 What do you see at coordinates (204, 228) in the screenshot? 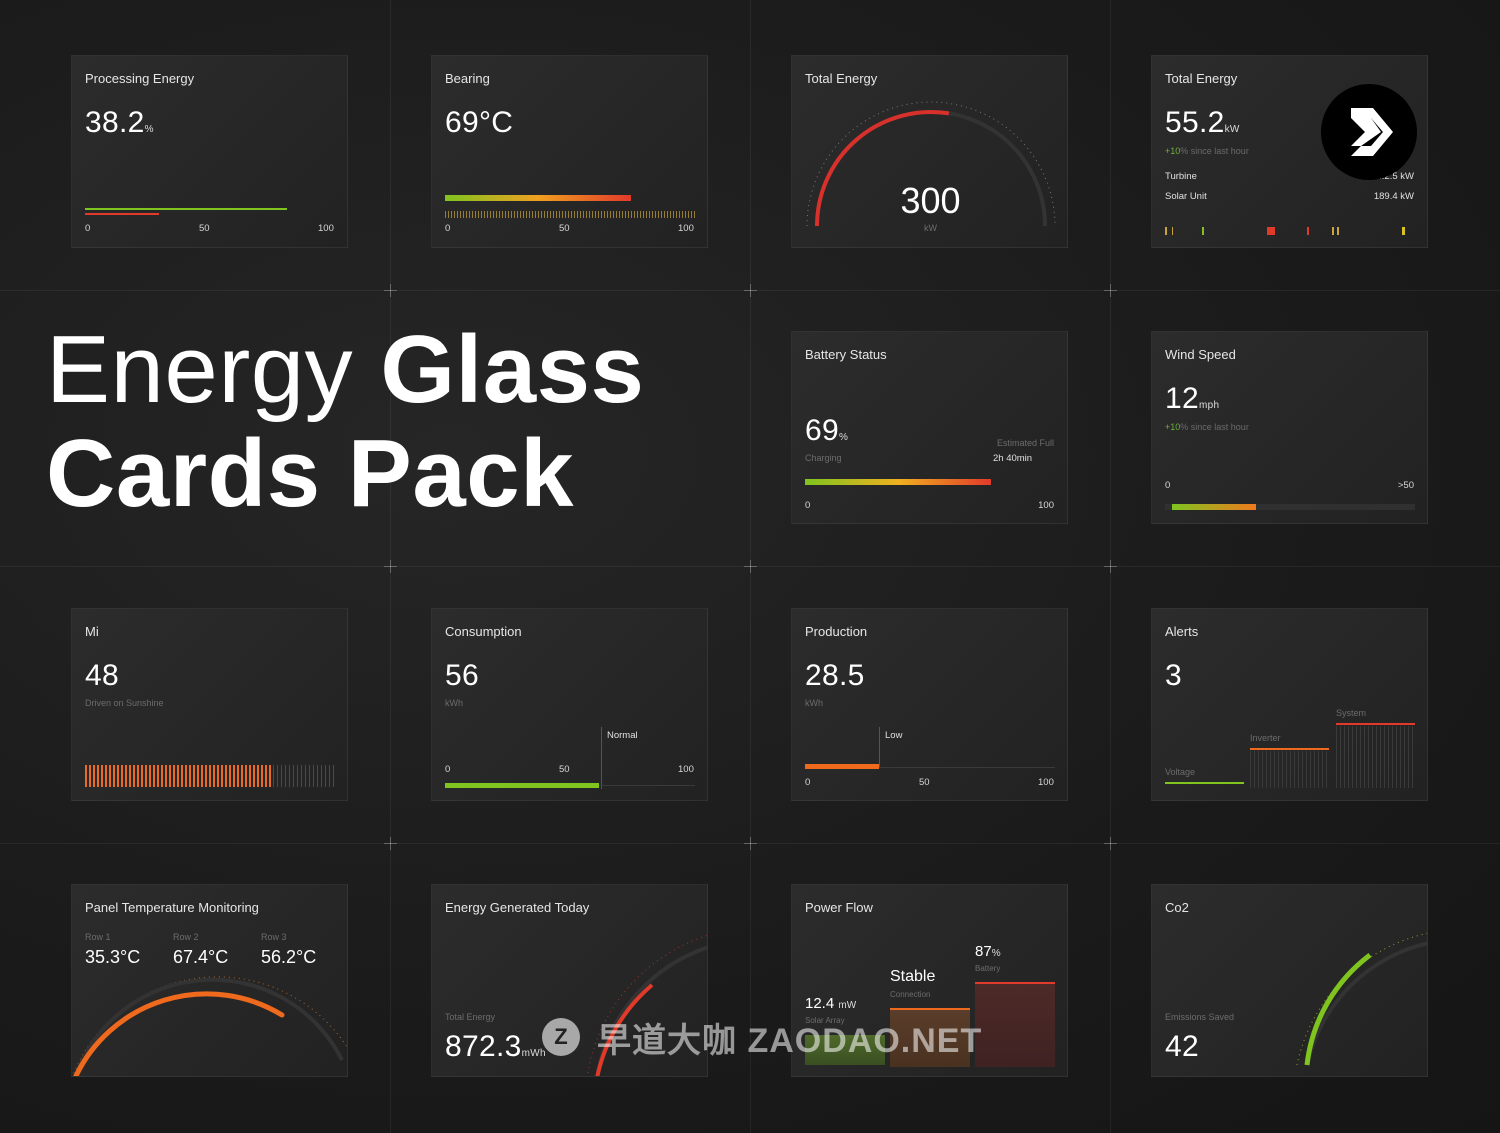
I see `tick-label: 50` at bounding box center [204, 228].